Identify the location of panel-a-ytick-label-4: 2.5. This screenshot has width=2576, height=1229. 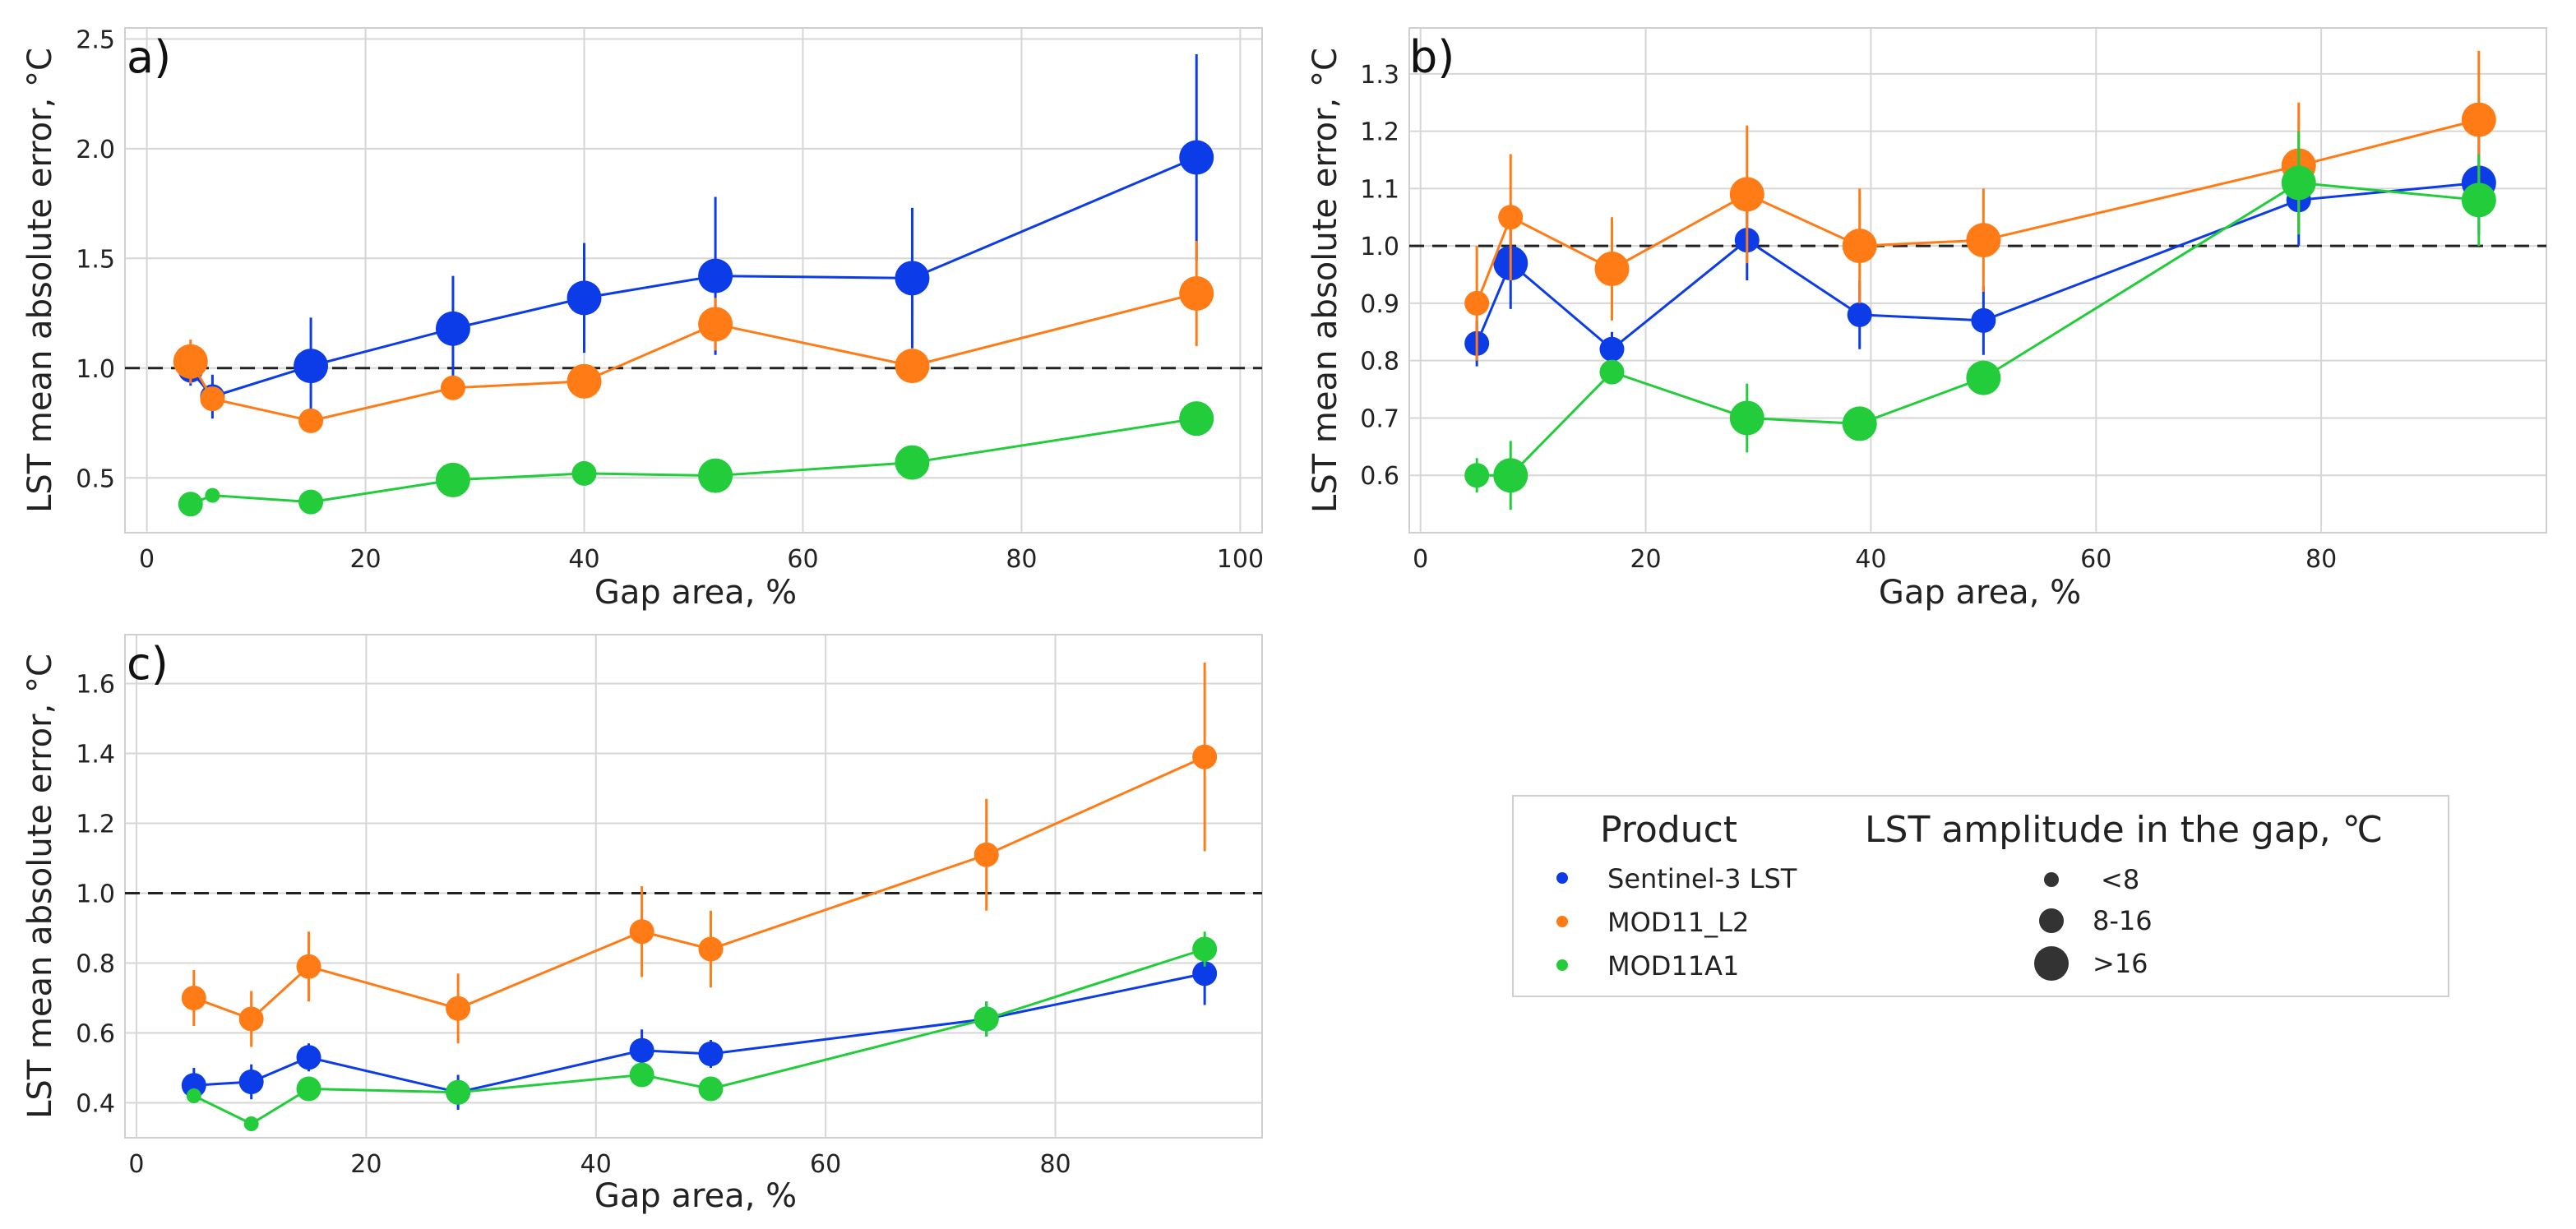
(95, 39).